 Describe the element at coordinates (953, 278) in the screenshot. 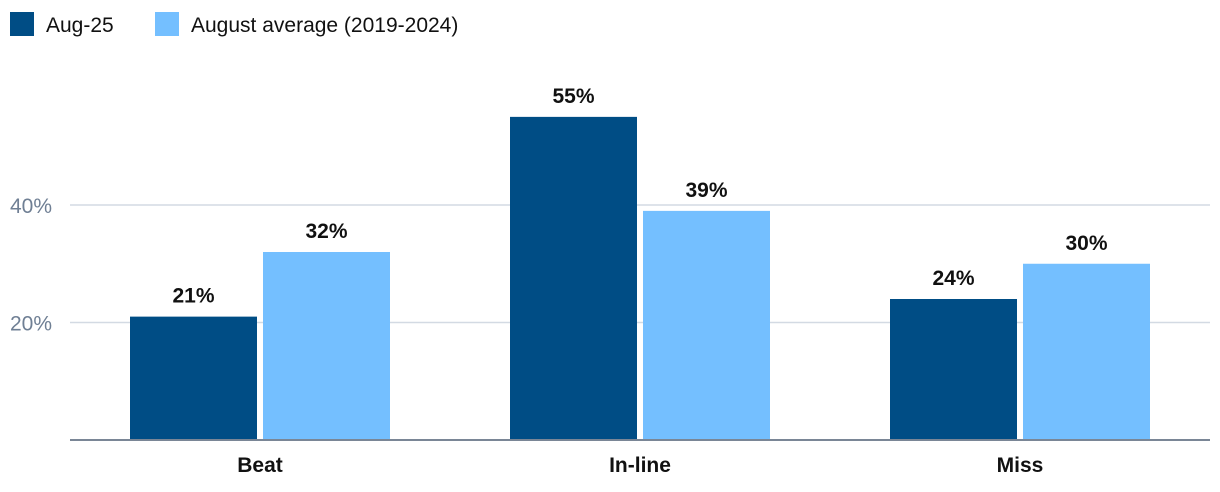

I see `data-label: 24%` at that location.